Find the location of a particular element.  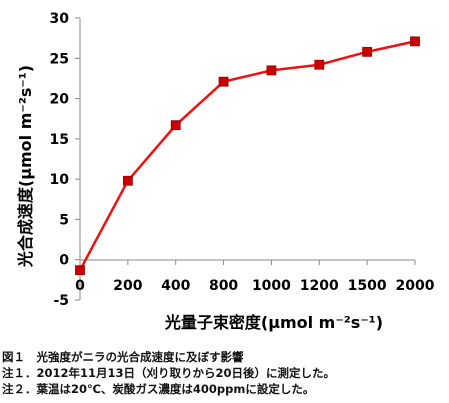

x-tick-label: 800 is located at coordinates (223, 286).